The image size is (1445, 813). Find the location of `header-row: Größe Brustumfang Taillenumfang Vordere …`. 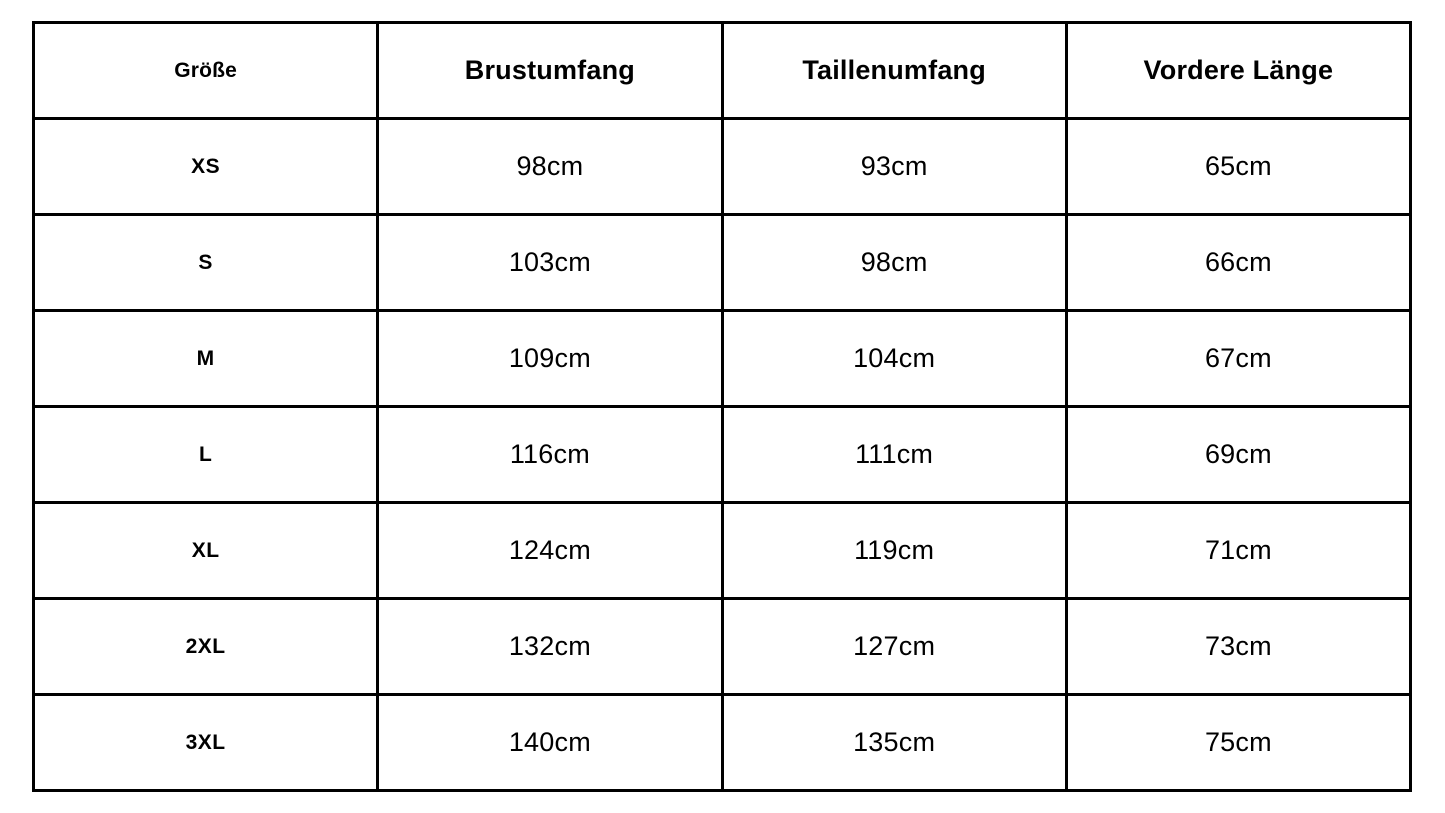

header-row: Größe Brustumfang Taillenumfang Vordere … is located at coordinates (722, 70).